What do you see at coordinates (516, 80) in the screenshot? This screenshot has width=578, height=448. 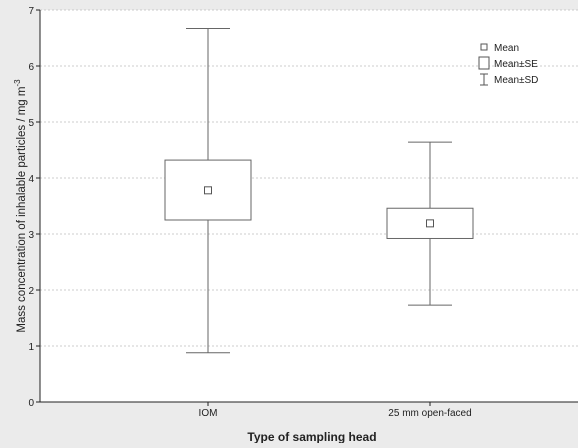 I see `legend-label: Mean±SD` at bounding box center [516, 80].